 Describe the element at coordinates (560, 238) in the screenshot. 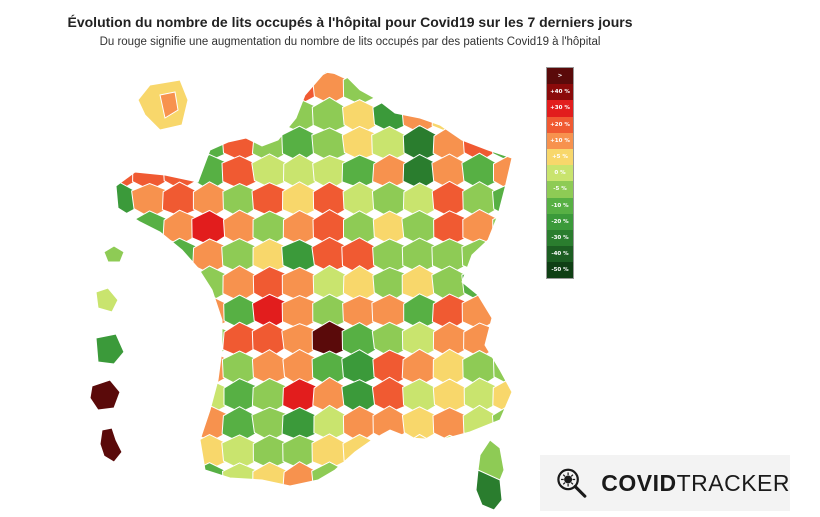

I see `legend-item: -30 %` at that location.